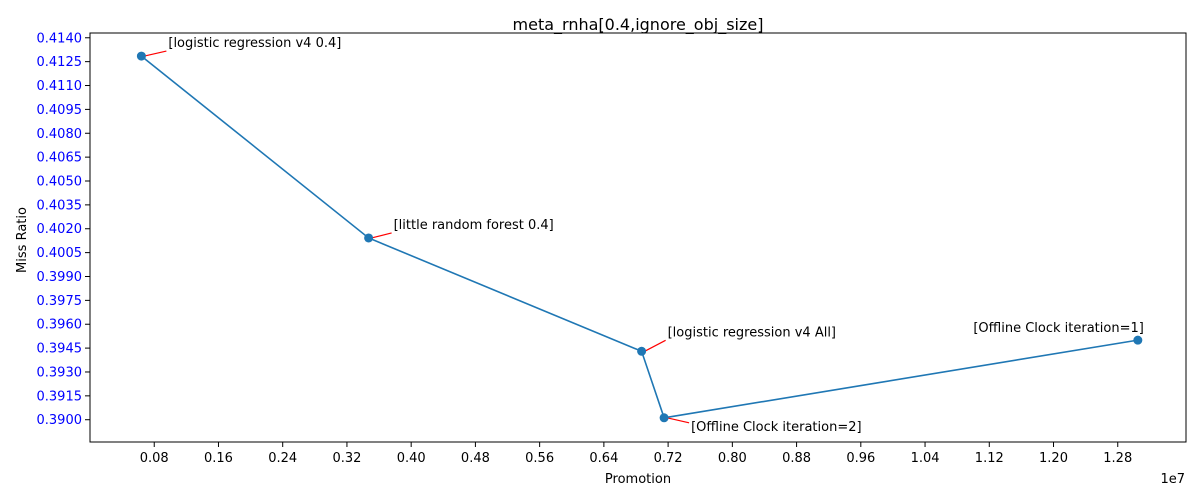 Image resolution: width=1200 pixels, height=500 pixels. What do you see at coordinates (668, 458) in the screenshot?
I see `x-tick-label: 0.72` at bounding box center [668, 458].